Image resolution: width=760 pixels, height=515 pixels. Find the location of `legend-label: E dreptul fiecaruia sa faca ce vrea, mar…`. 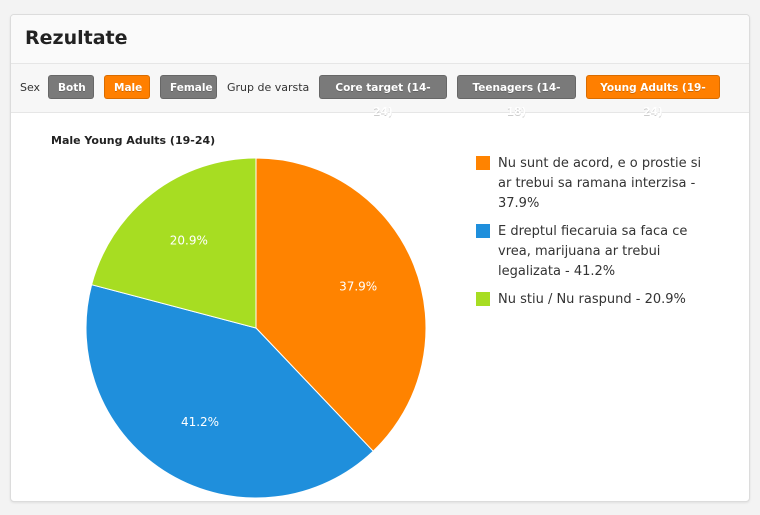

legend-label: E dreptul fiecaruia sa faca ce vrea, mar… is located at coordinates (593, 251).